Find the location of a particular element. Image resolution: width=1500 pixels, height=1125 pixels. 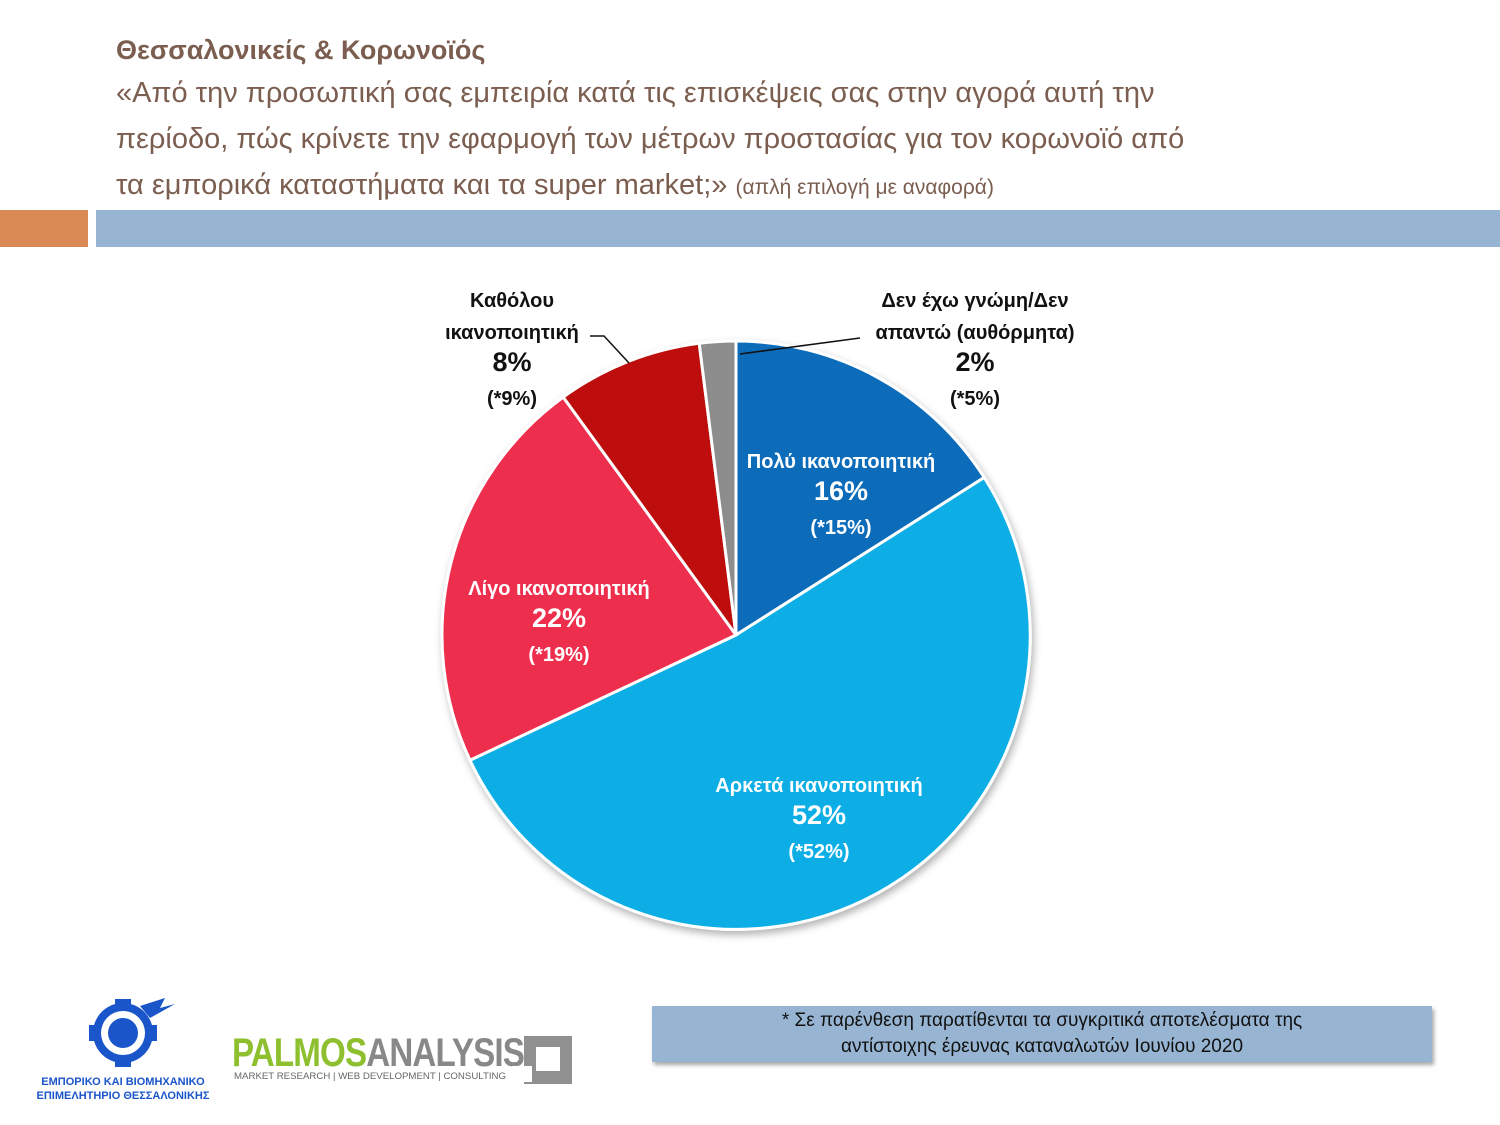

slice-label: απαντώ (αυθόρμητα) is located at coordinates (974, 333).